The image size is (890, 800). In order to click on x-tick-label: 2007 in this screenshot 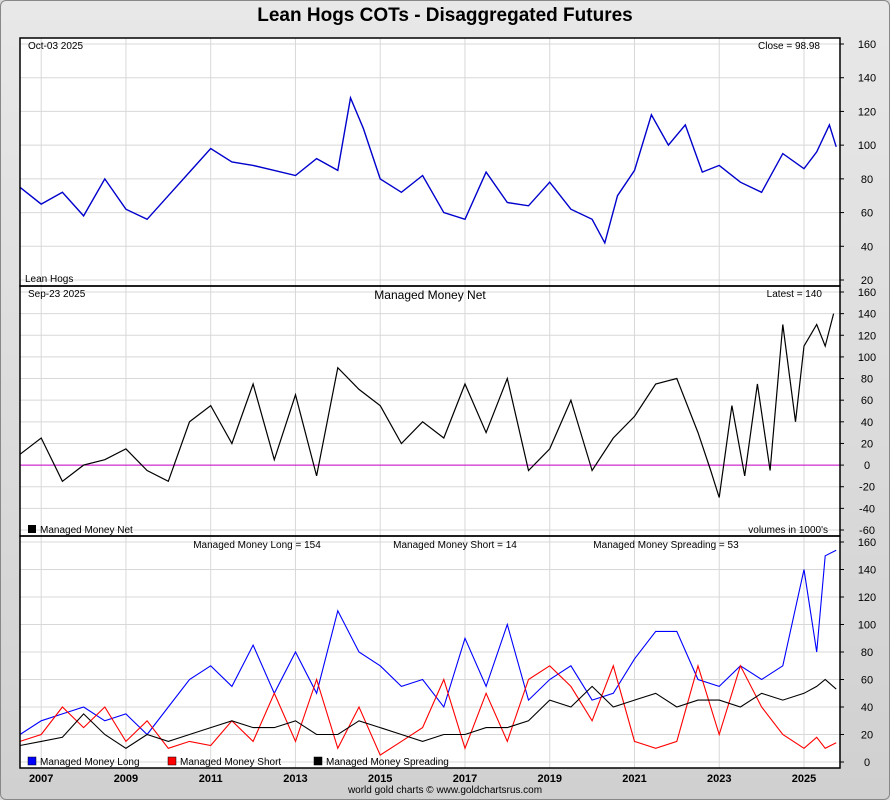, I will do `click(41, 779)`.